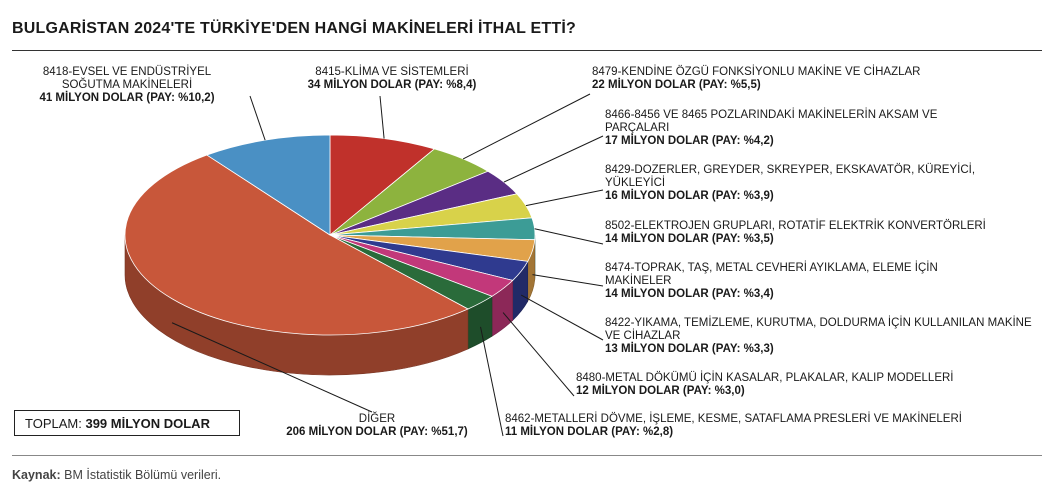  I want to click on slice-value: 16 MİLYON DOLAR (PAY: %3,9), so click(689, 196).